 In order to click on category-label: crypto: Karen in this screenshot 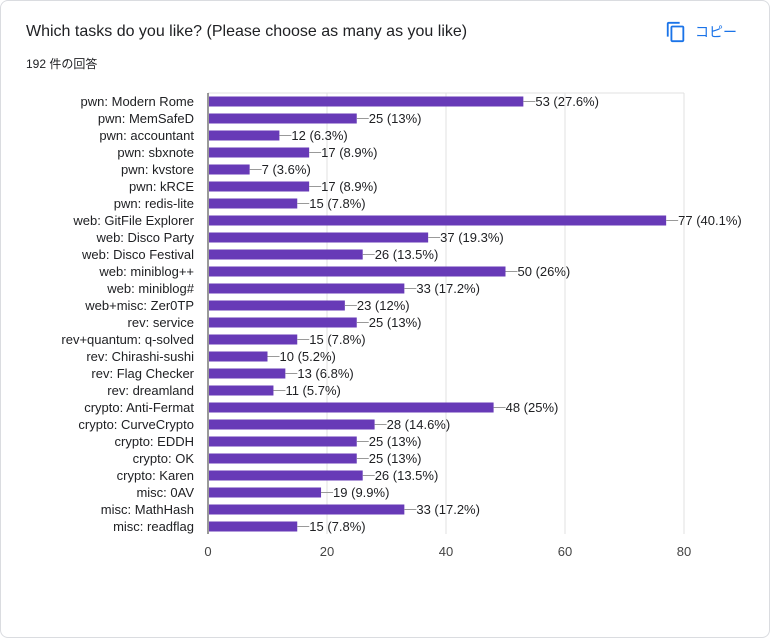, I will do `click(155, 475)`.